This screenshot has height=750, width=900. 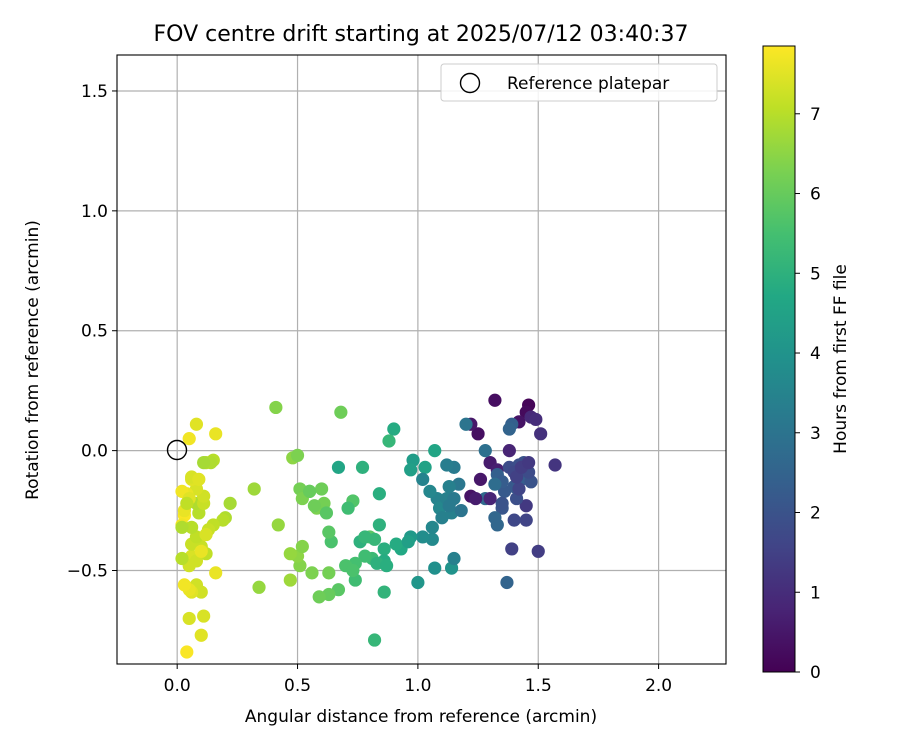 I want to click on x-axis-ticks: 0.0 0.5 1.0 1.5 2.0, so click(x=418, y=680).